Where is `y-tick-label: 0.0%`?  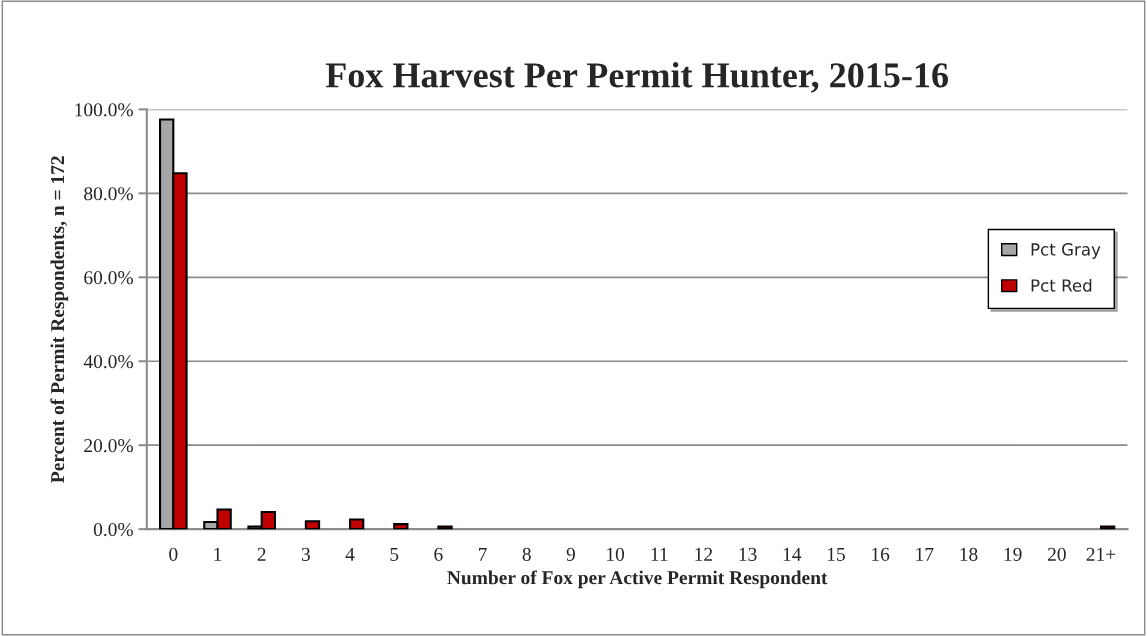
y-tick-label: 0.0% is located at coordinates (113, 529).